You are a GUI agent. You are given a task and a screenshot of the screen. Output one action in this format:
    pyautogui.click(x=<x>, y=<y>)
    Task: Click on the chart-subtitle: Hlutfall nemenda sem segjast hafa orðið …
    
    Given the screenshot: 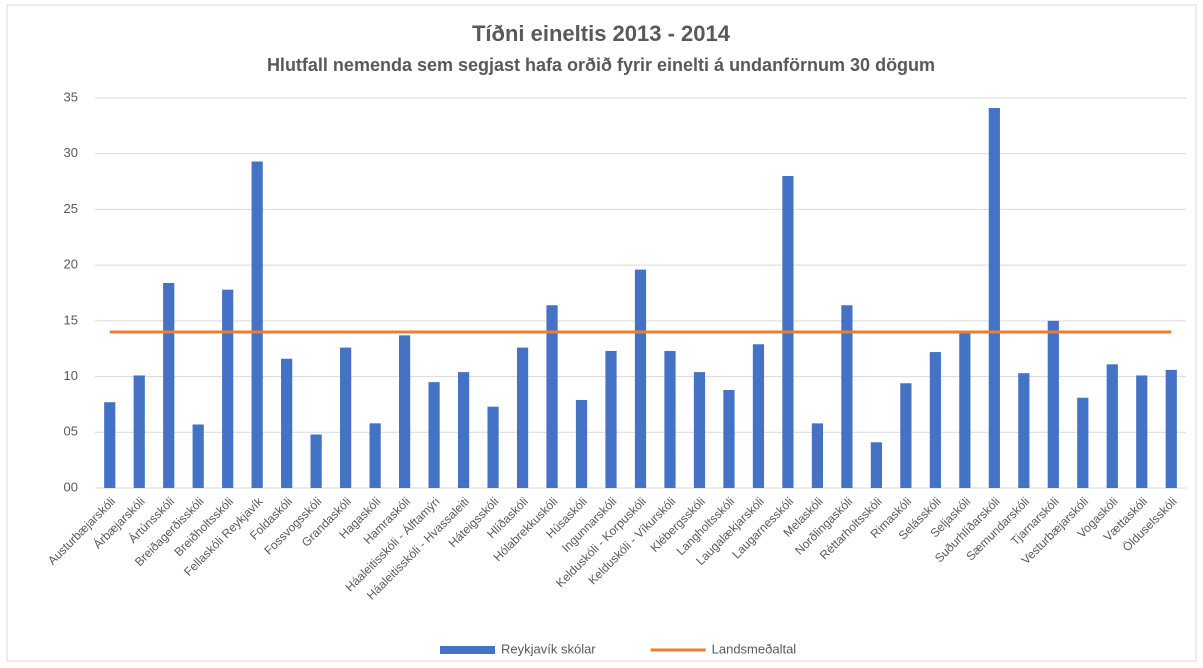 What is the action you would take?
    pyautogui.click(x=601, y=65)
    